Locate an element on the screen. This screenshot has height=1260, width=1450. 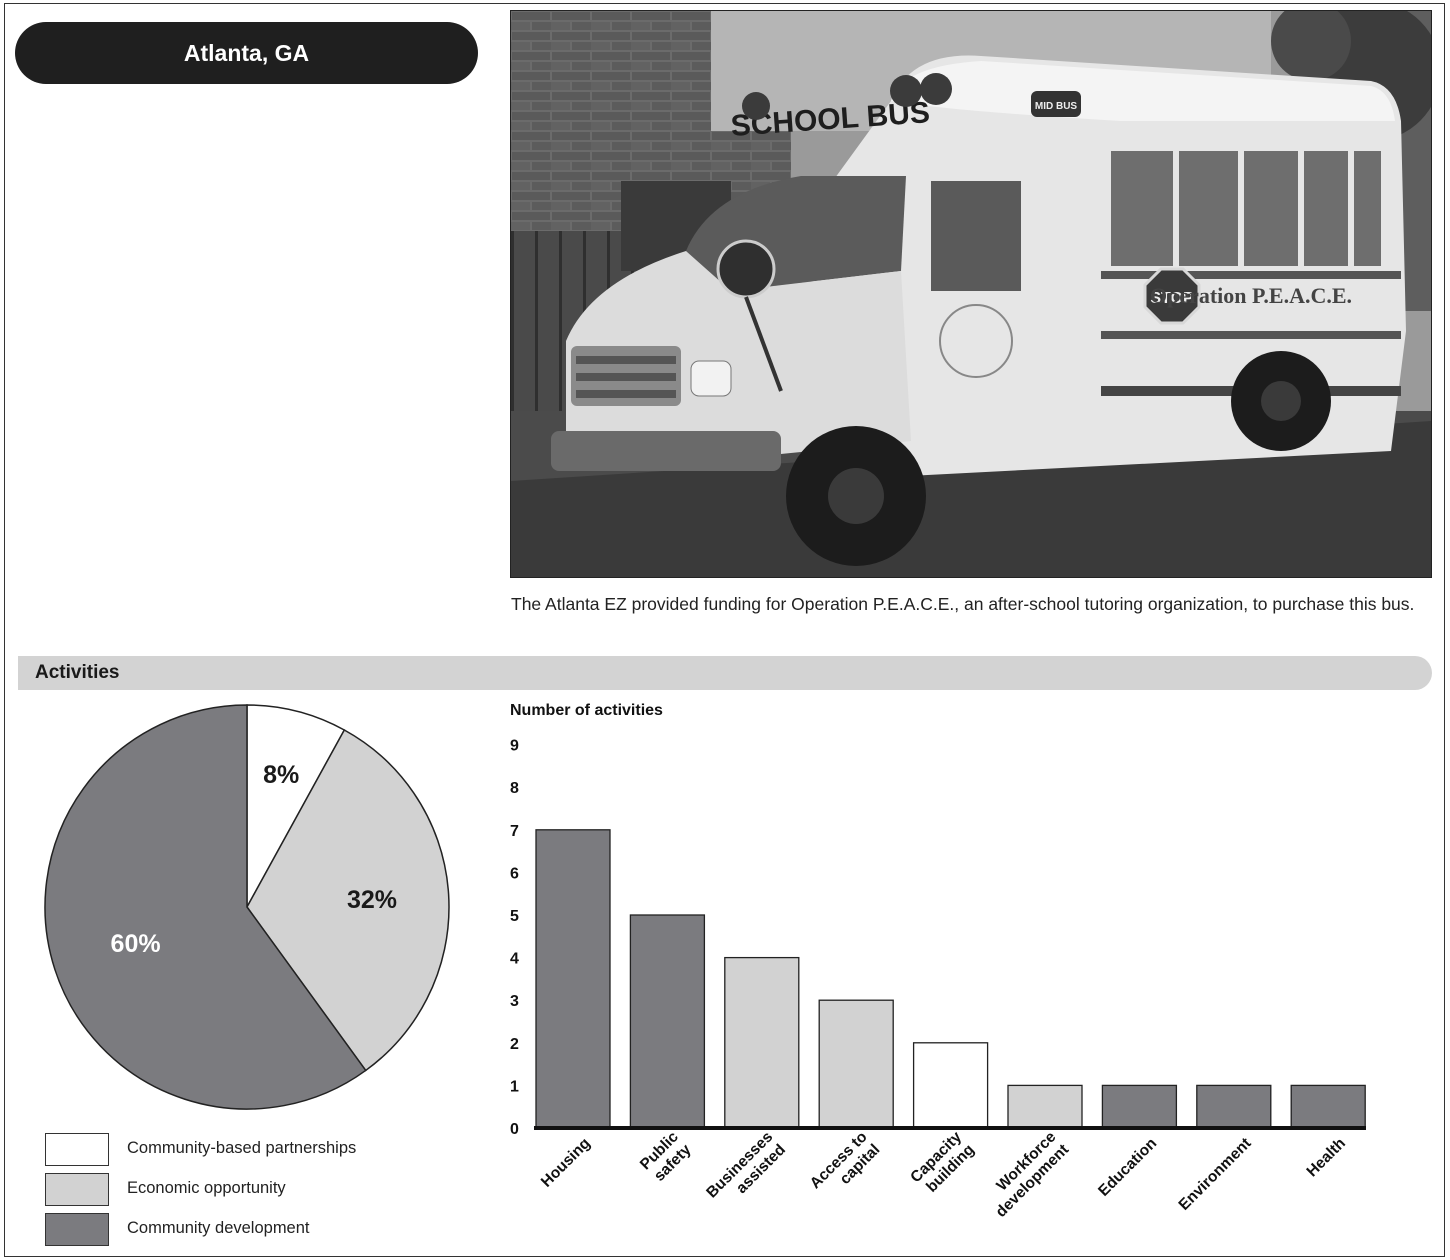
x-tick-label: Workforcedevelopment is located at coordinates (1026, 1174).